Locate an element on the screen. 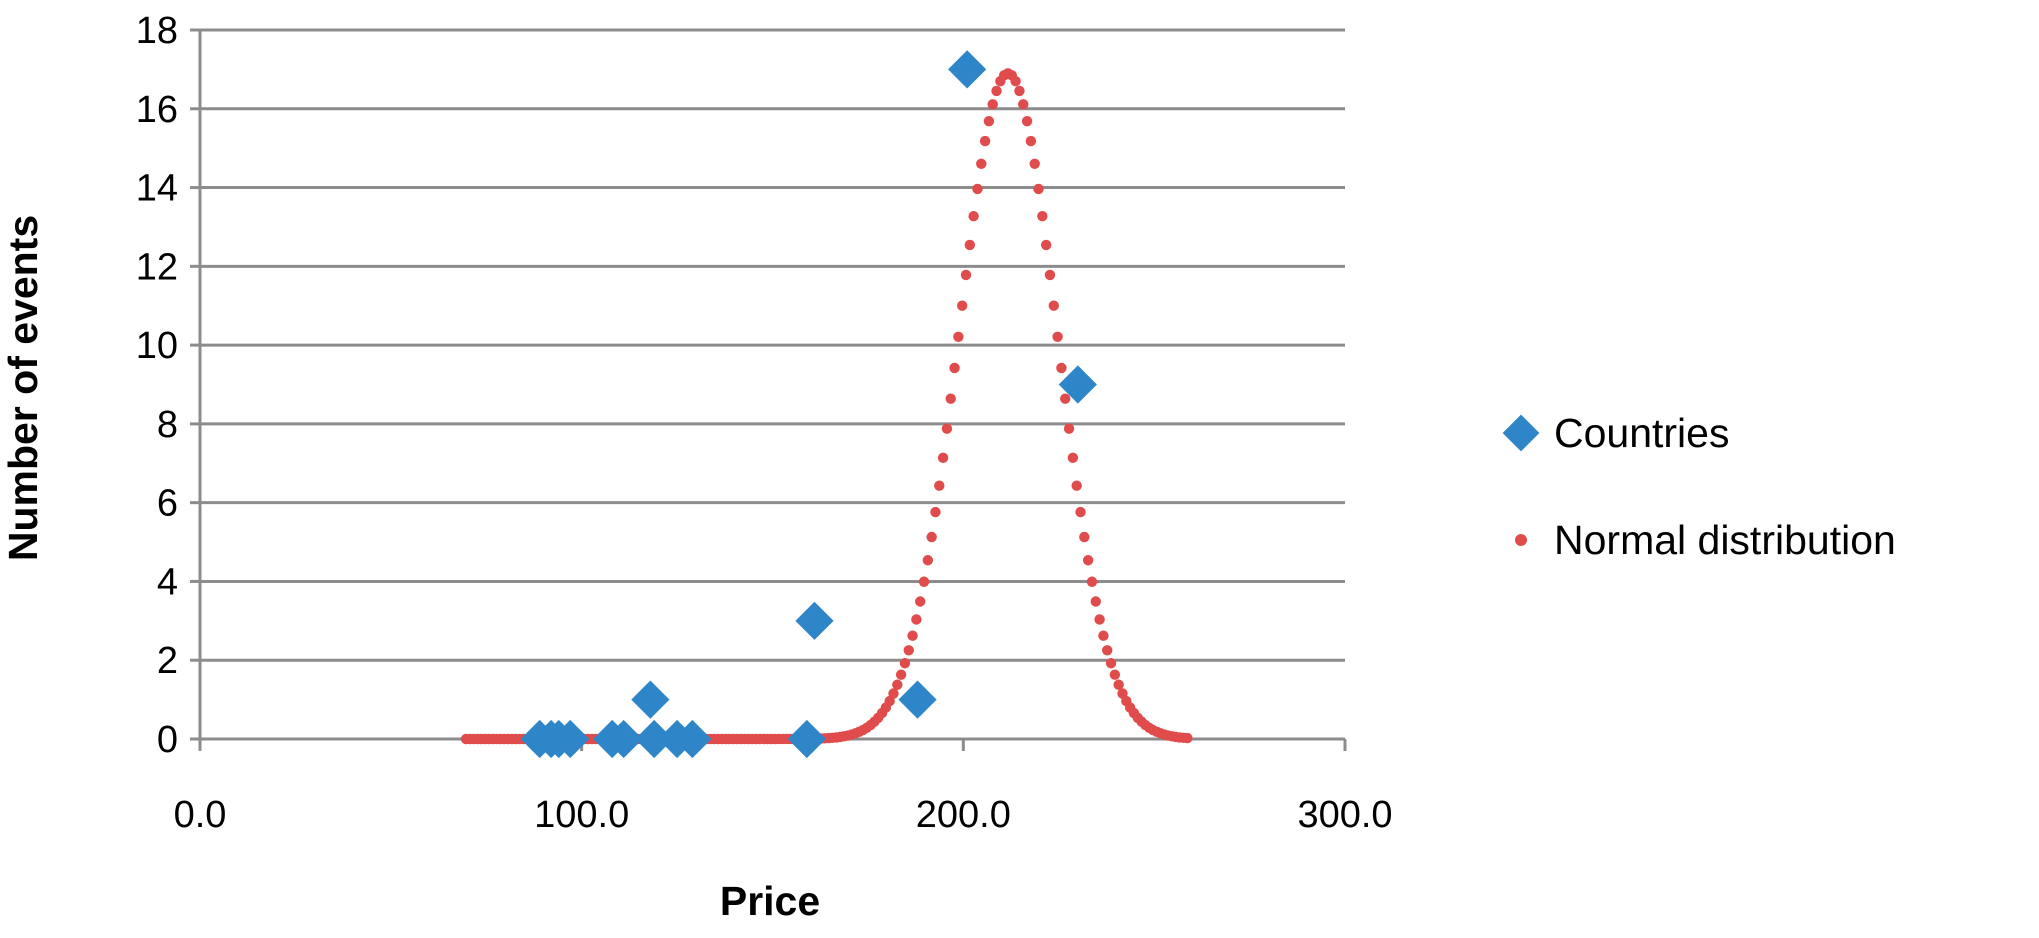 The width and height of the screenshot is (2039, 938). x-tick-label: 200.0 is located at coordinates (963, 815).